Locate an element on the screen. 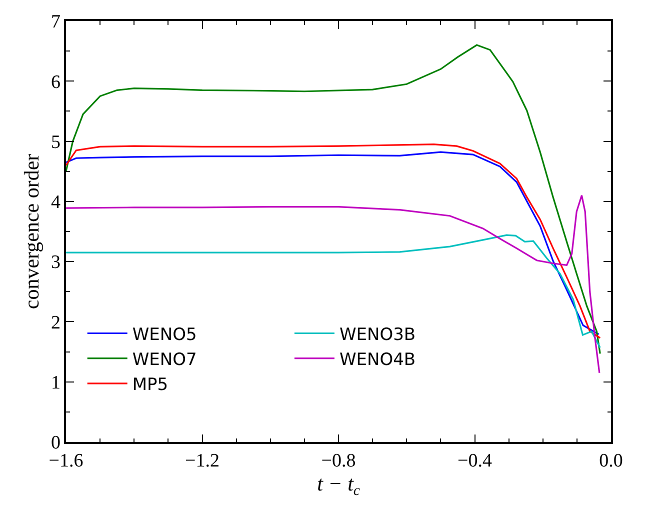  legend-label: WENO4B is located at coordinates (377, 360).